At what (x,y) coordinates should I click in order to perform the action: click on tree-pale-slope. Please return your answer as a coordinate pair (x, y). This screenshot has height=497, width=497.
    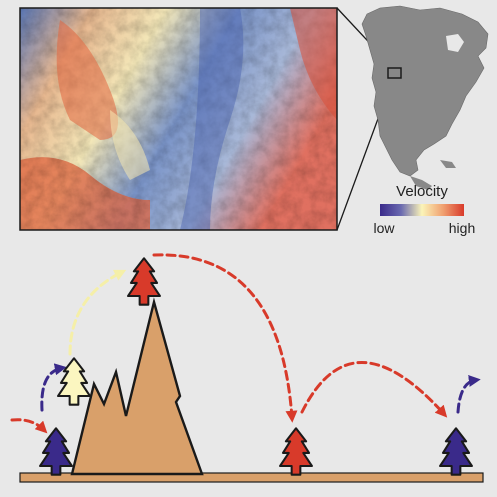
    Looking at the image, I should click on (74, 381).